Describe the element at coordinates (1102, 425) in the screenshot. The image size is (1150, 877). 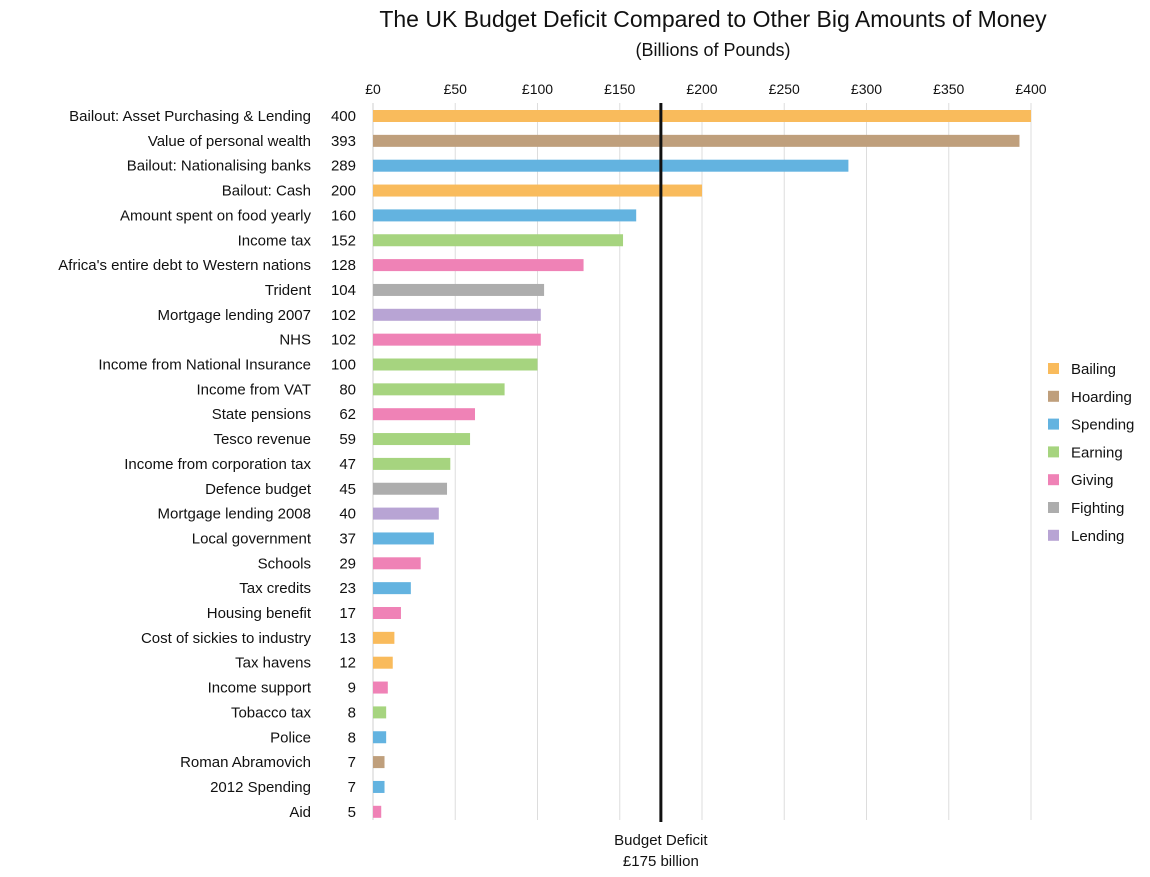
I see `legend-label: Spending` at that location.